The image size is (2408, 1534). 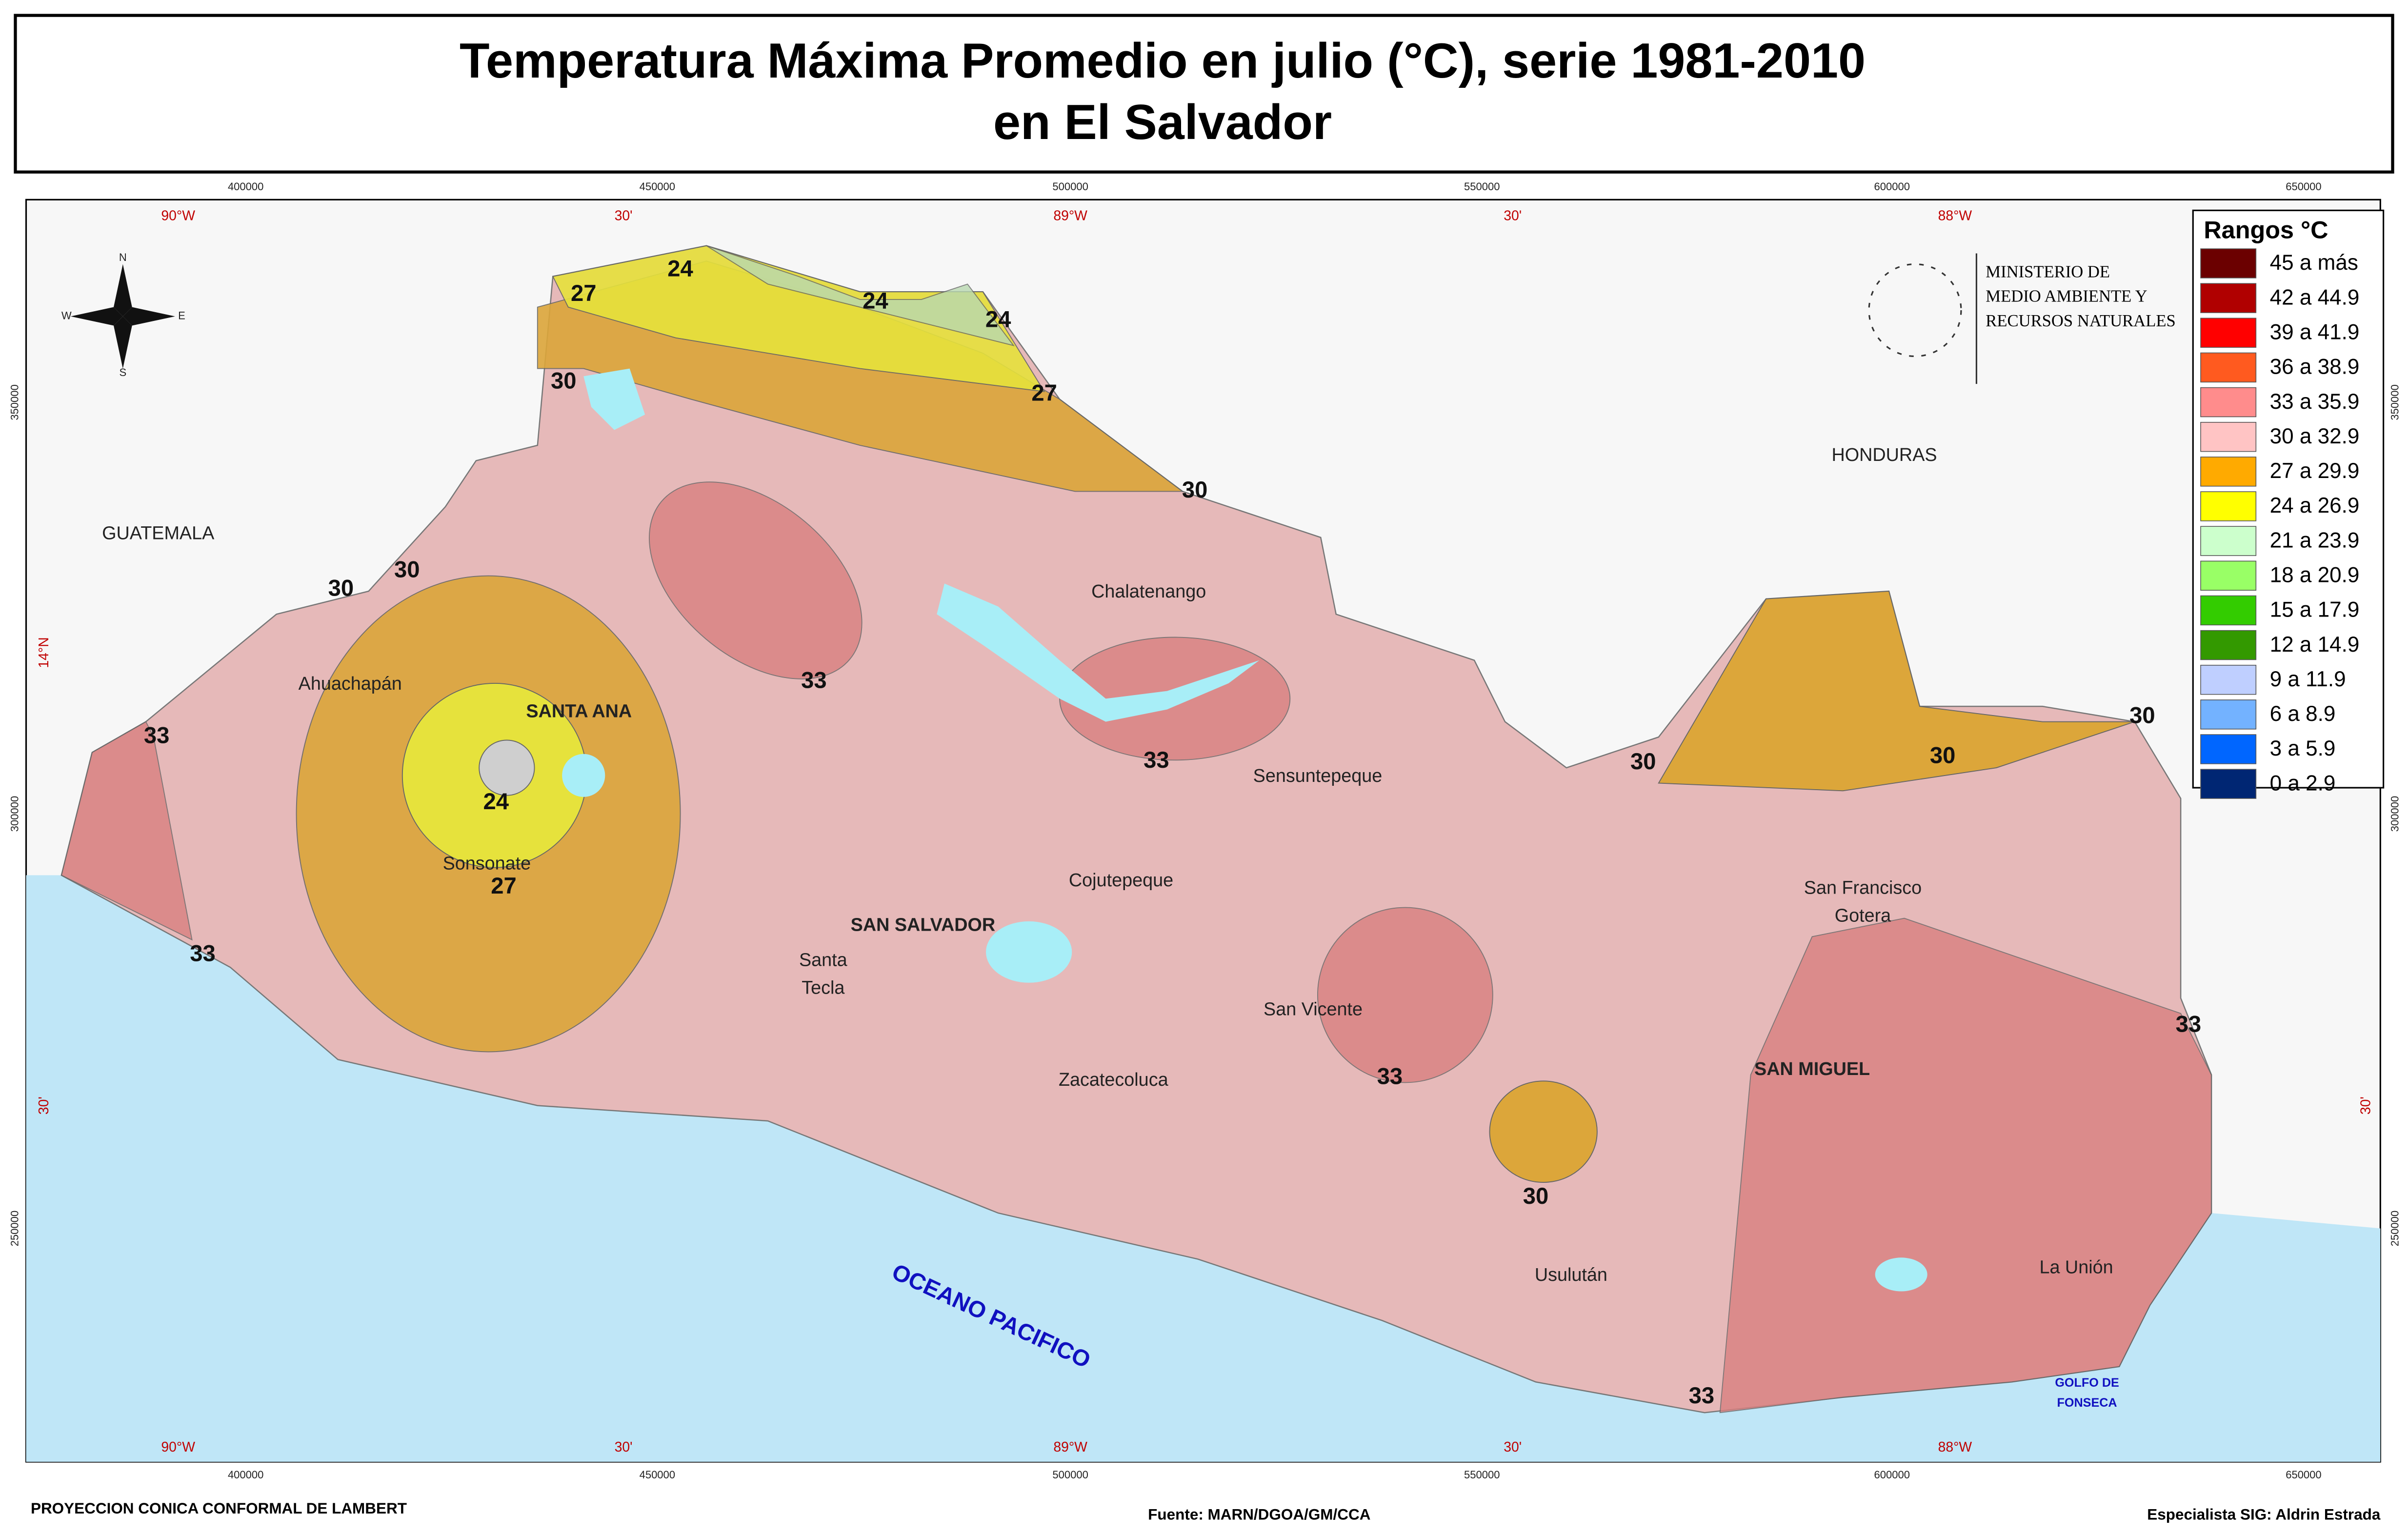 I want to click on legend-label: 36 a 38.9, so click(x=2315, y=367).